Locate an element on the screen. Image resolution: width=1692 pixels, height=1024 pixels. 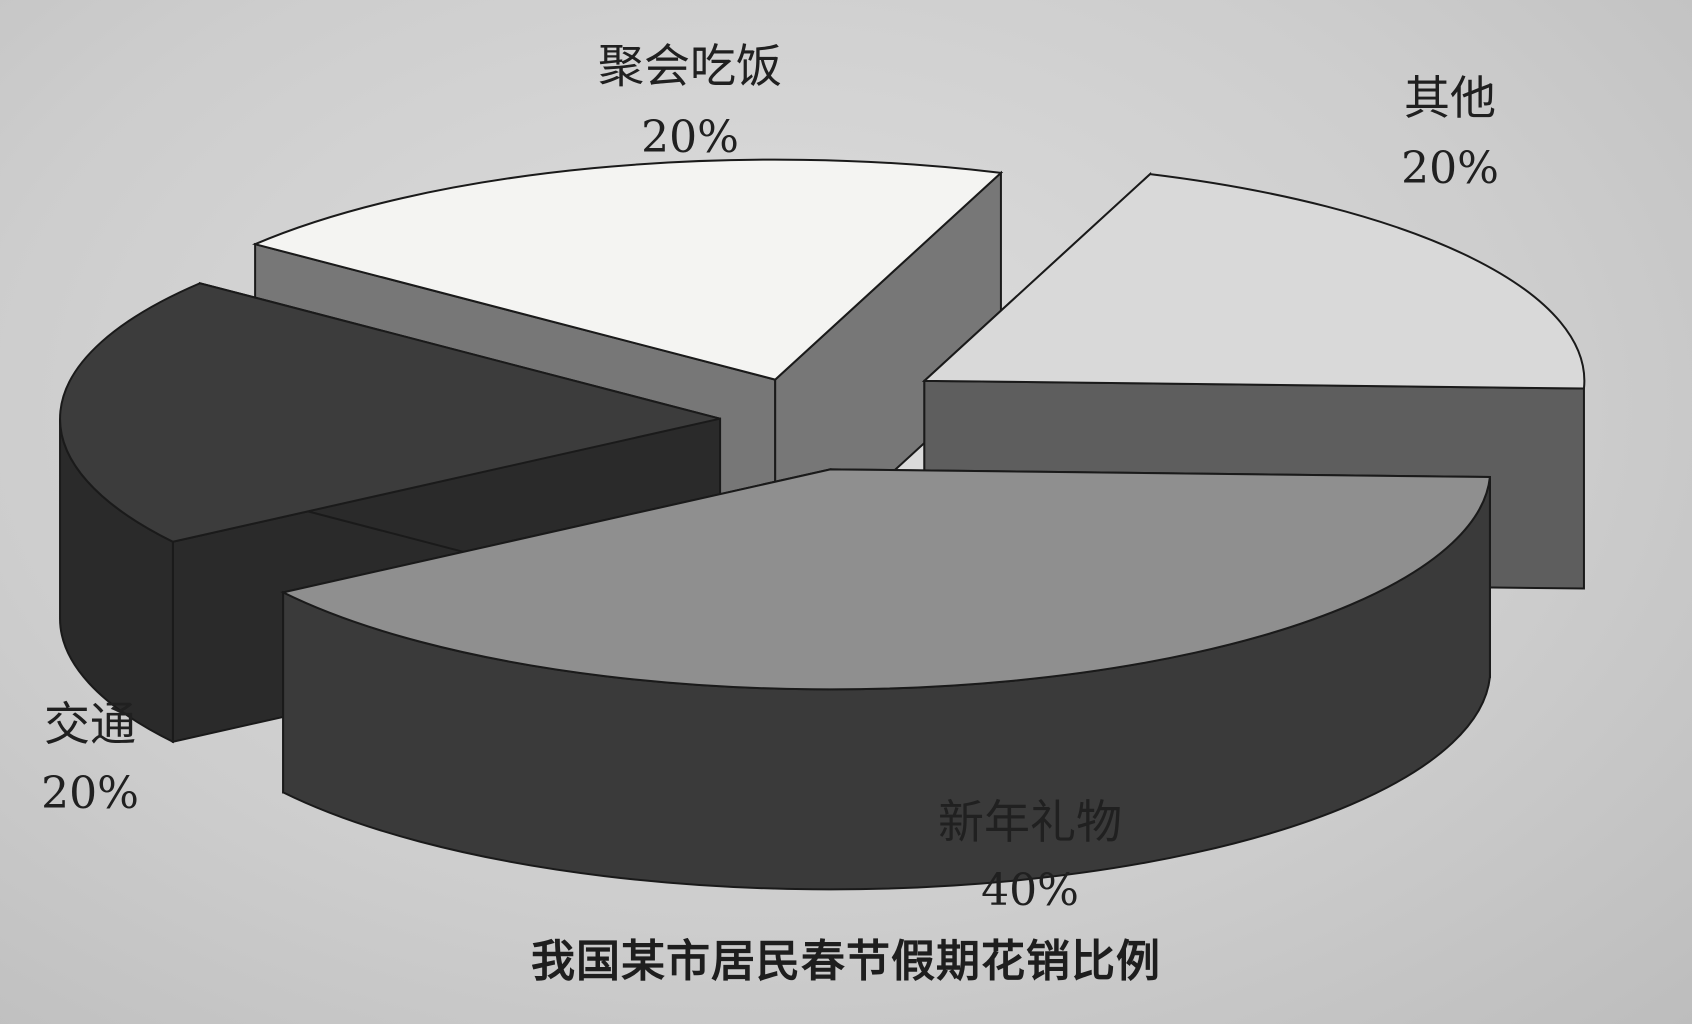
label-transport: 交通 20% is located at coordinates (90, 758).